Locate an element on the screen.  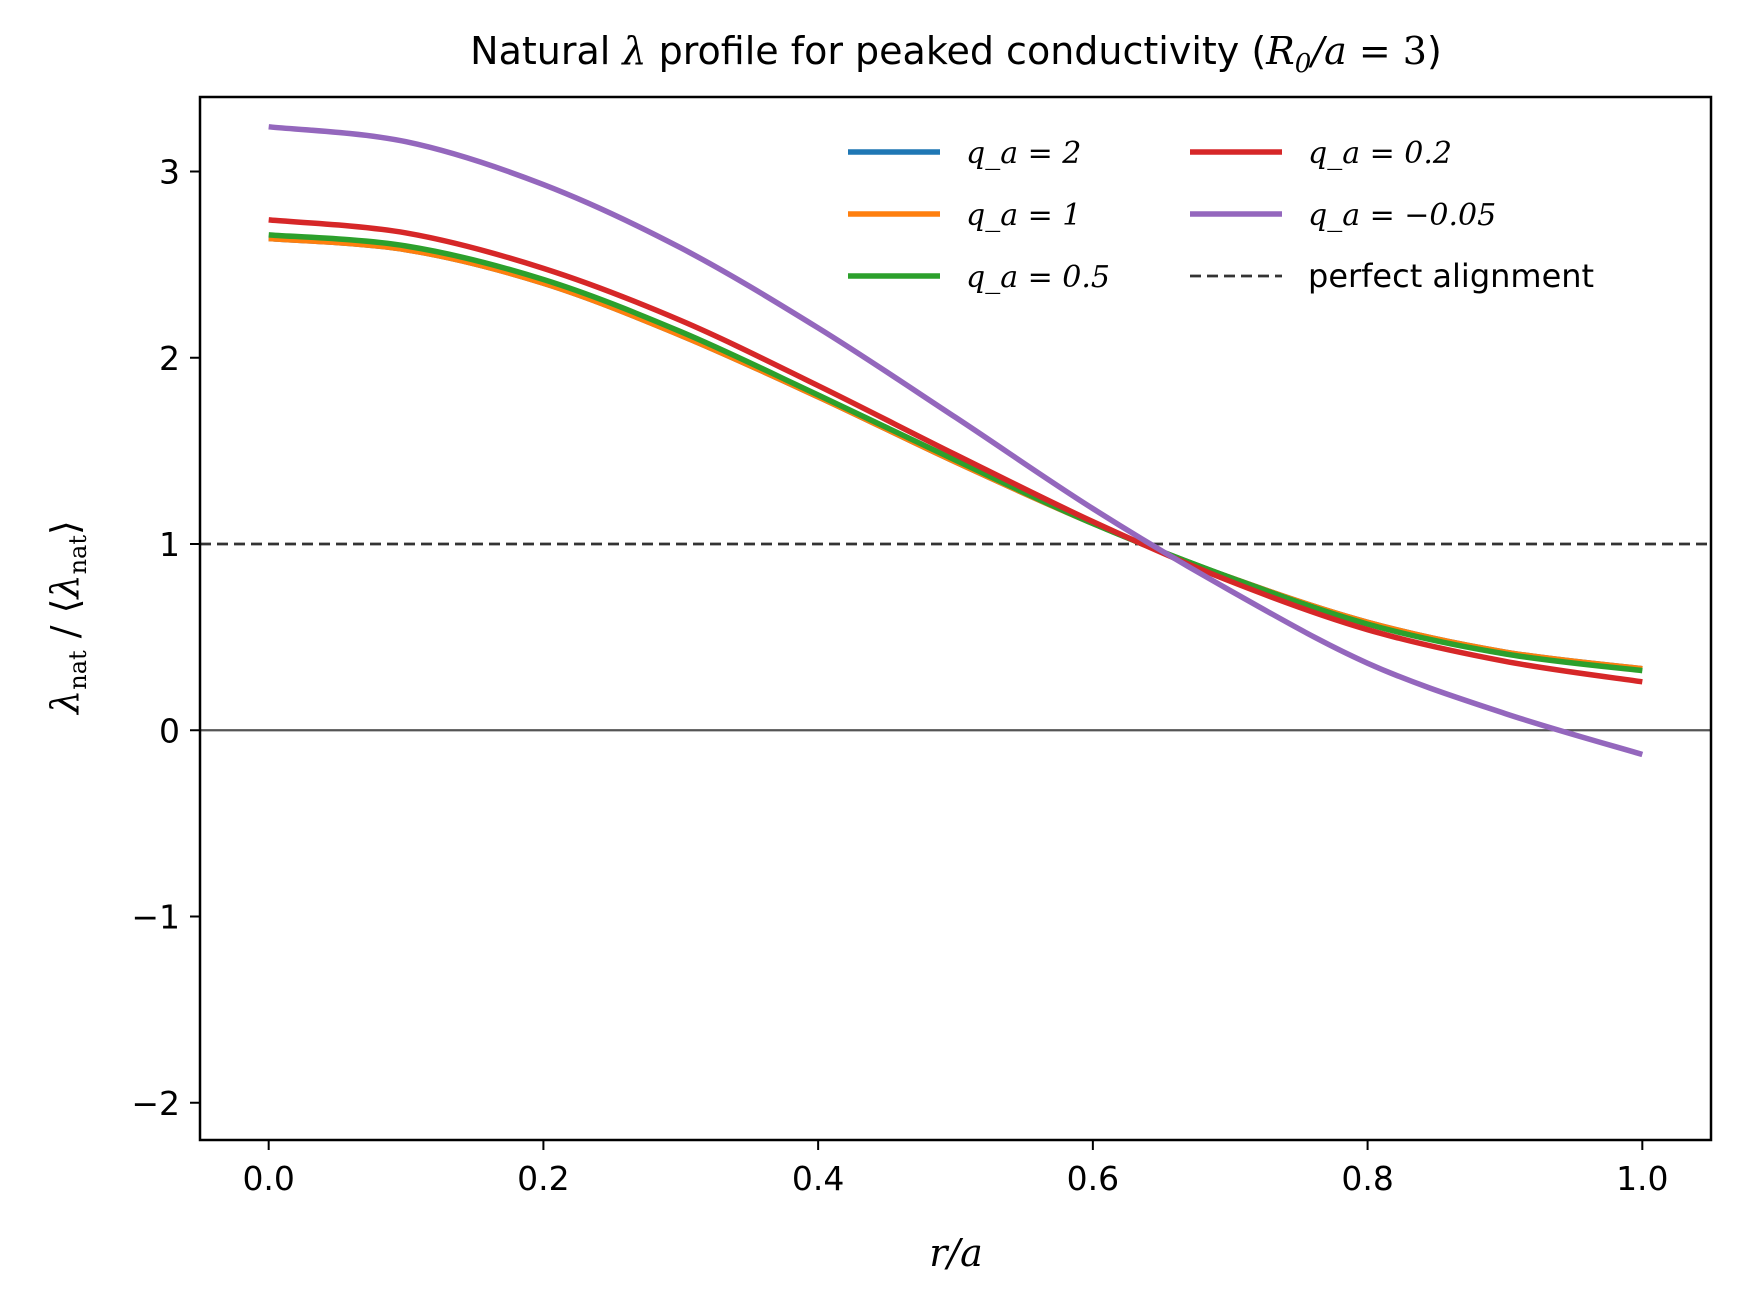
y-tick-label: 1 is located at coordinates (169, 544).